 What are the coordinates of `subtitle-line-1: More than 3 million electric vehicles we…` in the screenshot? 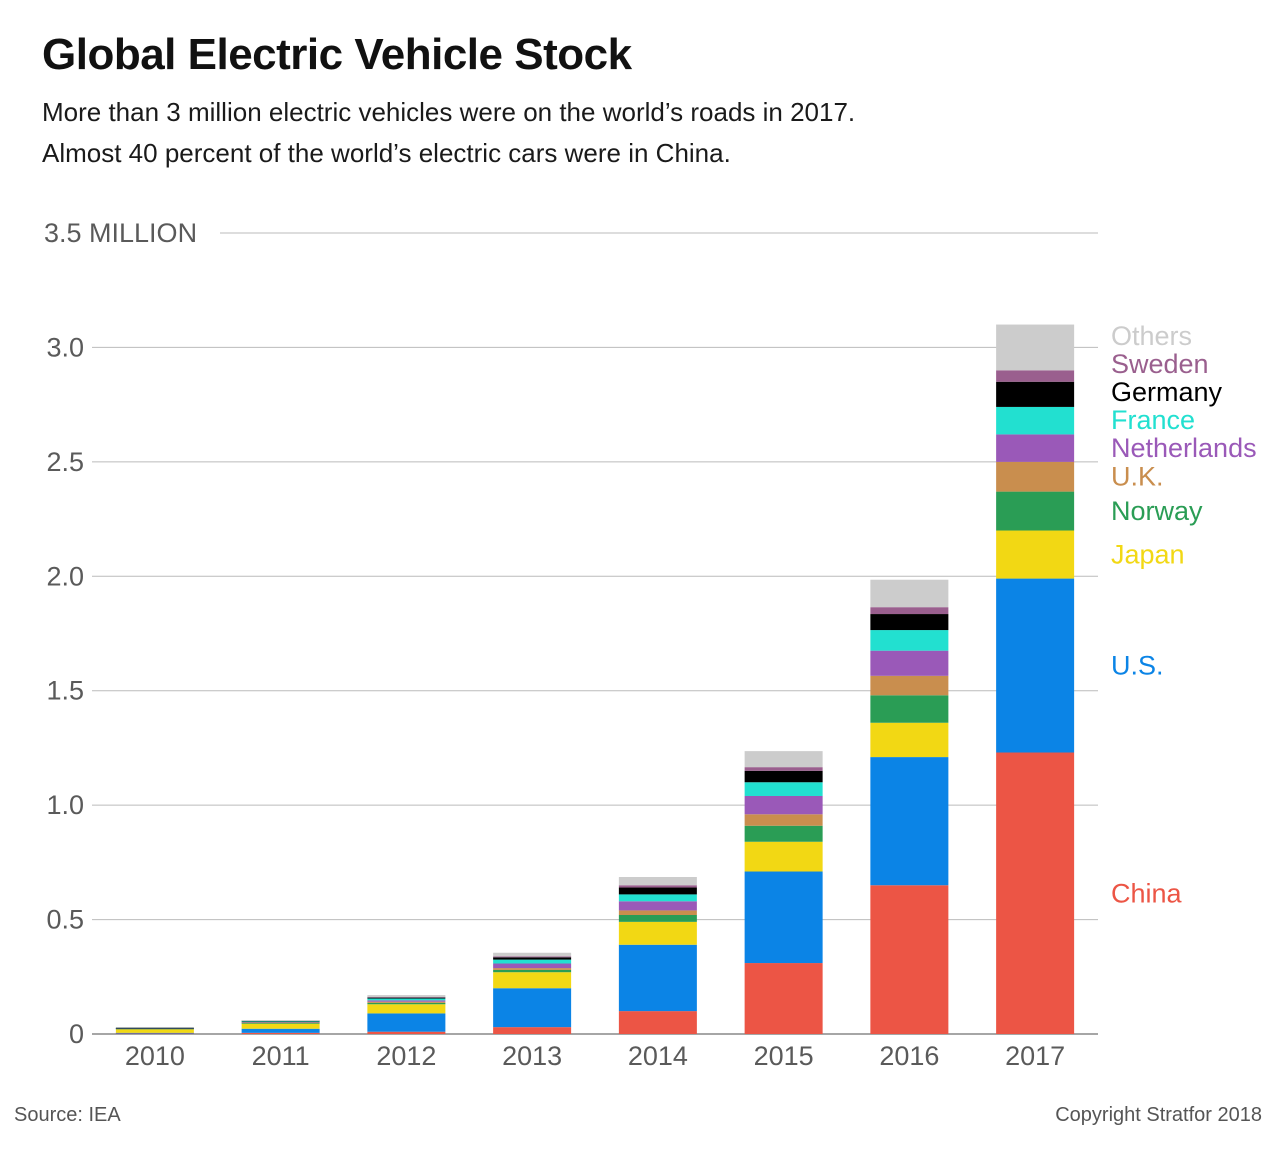 It's located at (449, 112).